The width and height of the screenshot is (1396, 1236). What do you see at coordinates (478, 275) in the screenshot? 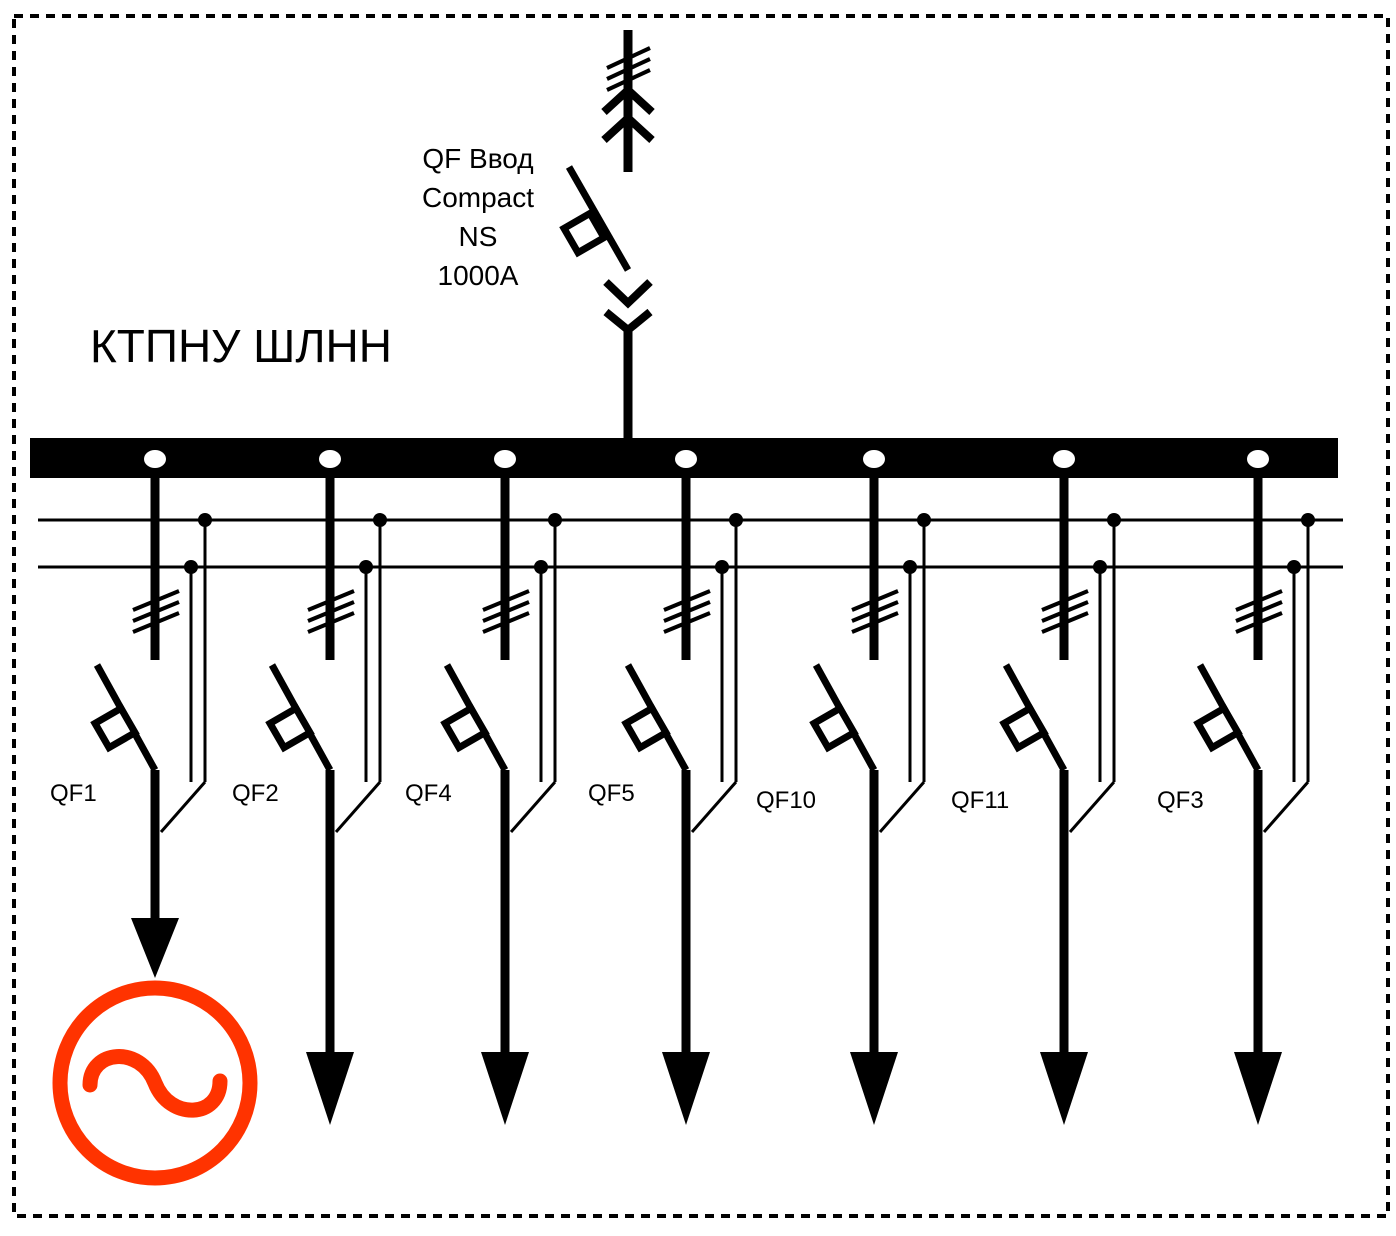
I see `incomer-label-line-4: 1000A` at bounding box center [478, 275].